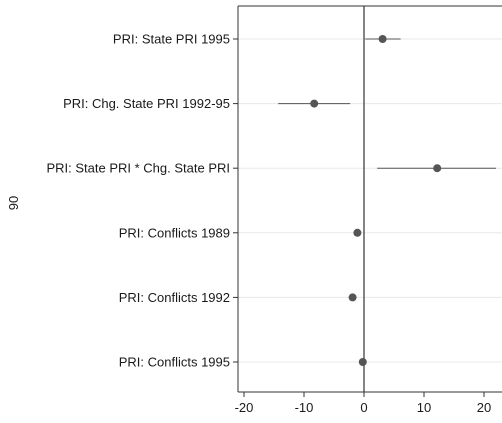 The image size is (502, 423). What do you see at coordinates (363, 407) in the screenshot?
I see `x-tick-label: 0` at bounding box center [363, 407].